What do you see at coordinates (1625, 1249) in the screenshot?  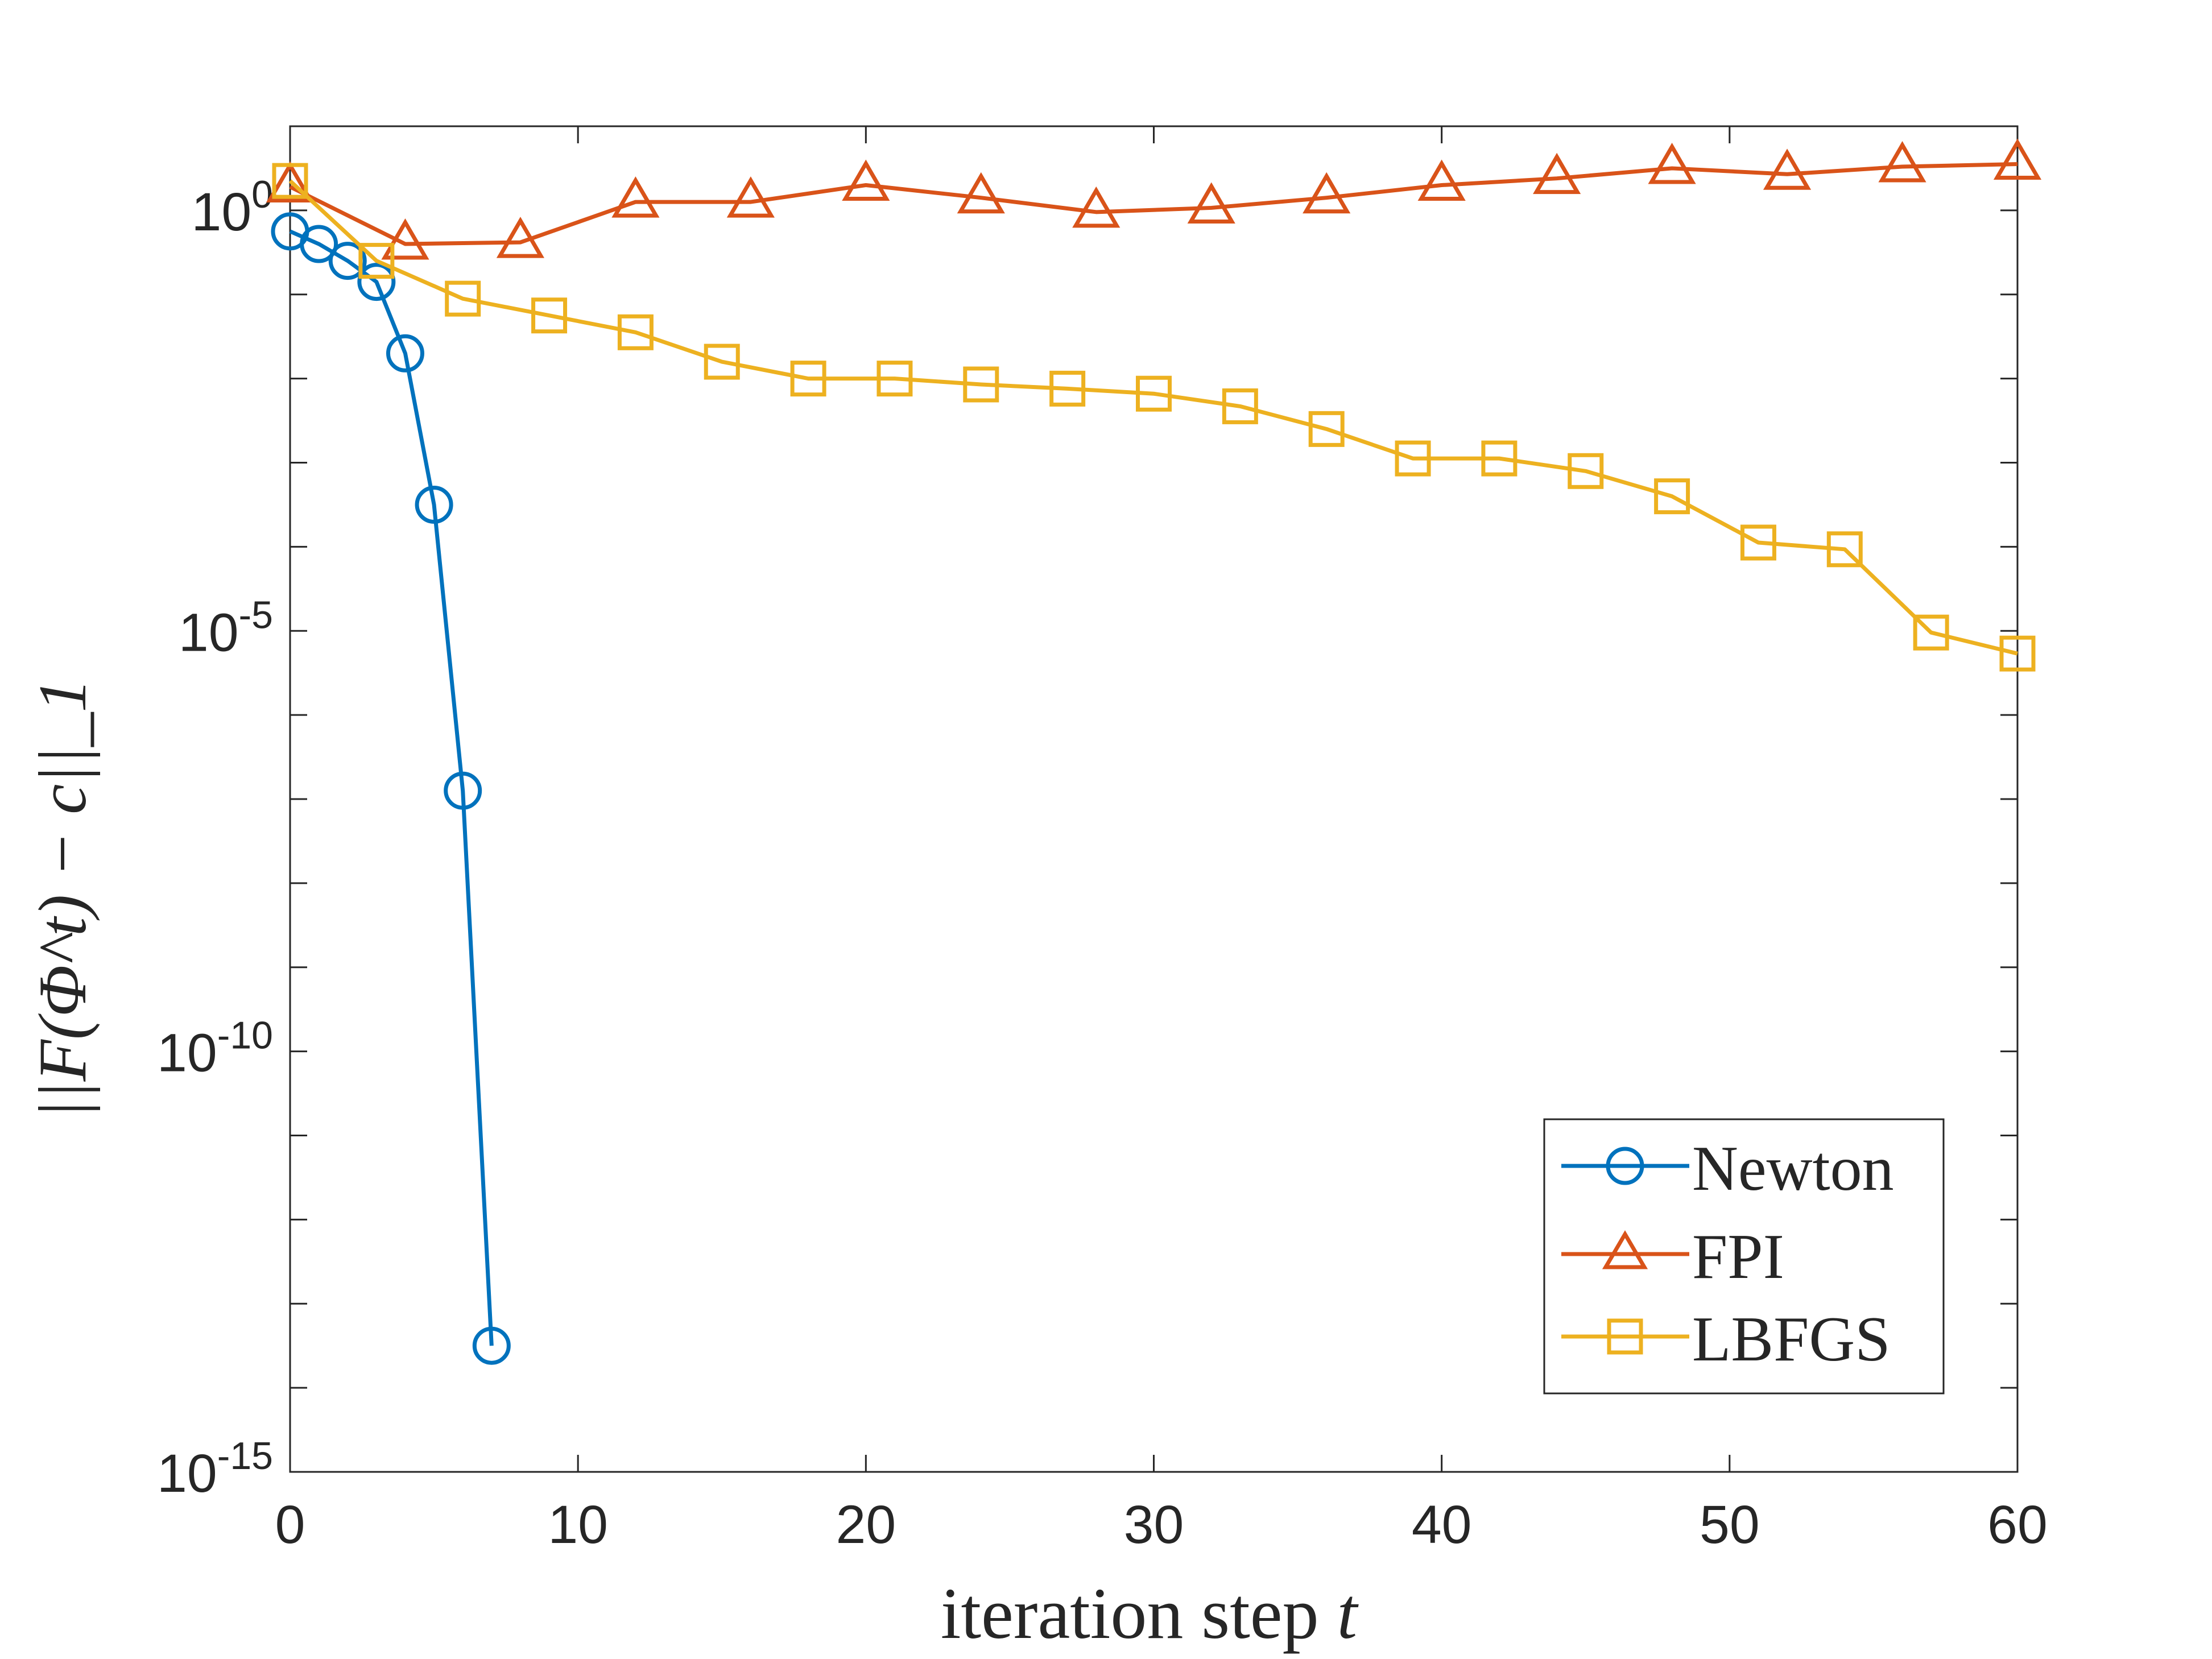 I see `legend-marker-fpi` at bounding box center [1625, 1249].